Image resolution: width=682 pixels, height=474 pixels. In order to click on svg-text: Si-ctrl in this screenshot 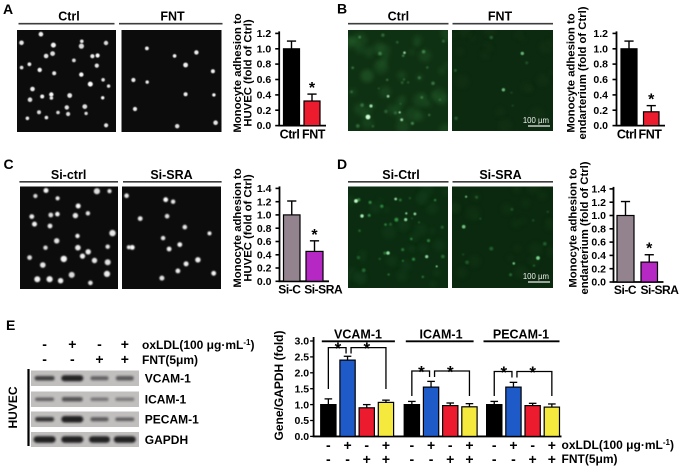, I will do `click(68, 175)`.